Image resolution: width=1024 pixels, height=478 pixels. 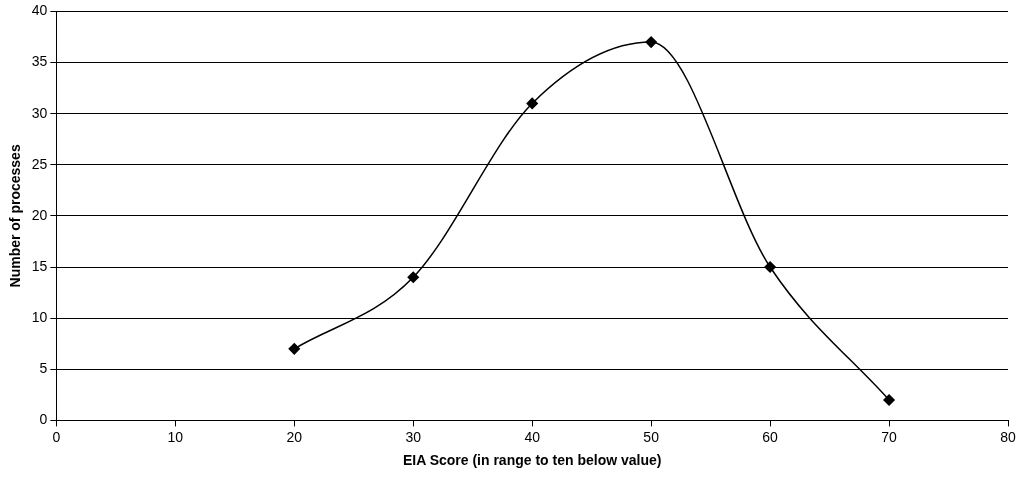 I want to click on x-tick-label: 70, so click(x=889, y=436).